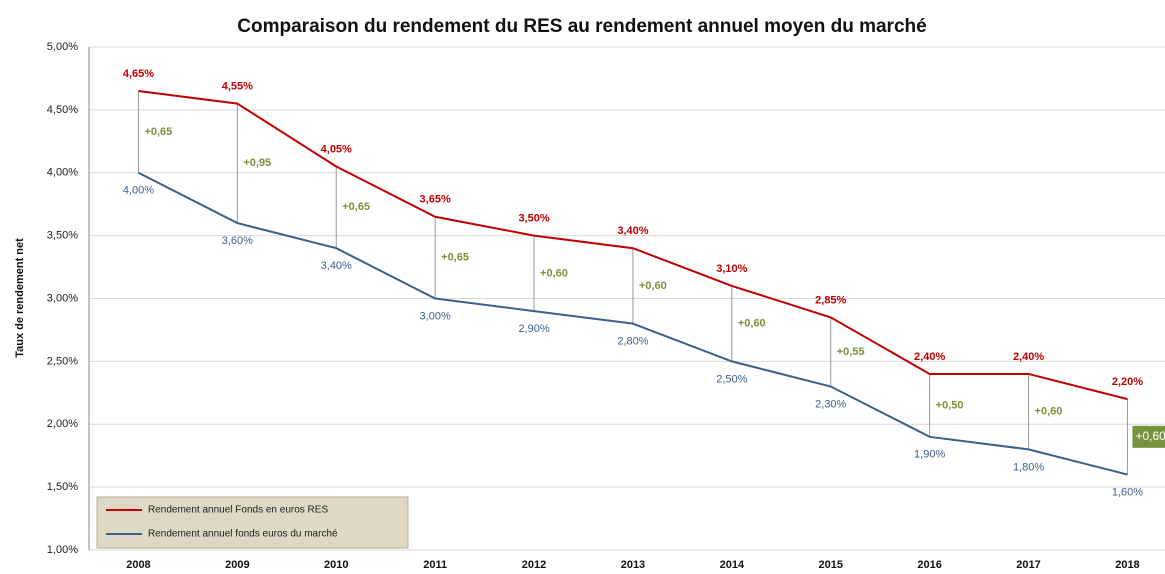 This screenshot has width=1165, height=574. What do you see at coordinates (732, 565) in the screenshot?
I see `x-tick-label: 2014` at bounding box center [732, 565].